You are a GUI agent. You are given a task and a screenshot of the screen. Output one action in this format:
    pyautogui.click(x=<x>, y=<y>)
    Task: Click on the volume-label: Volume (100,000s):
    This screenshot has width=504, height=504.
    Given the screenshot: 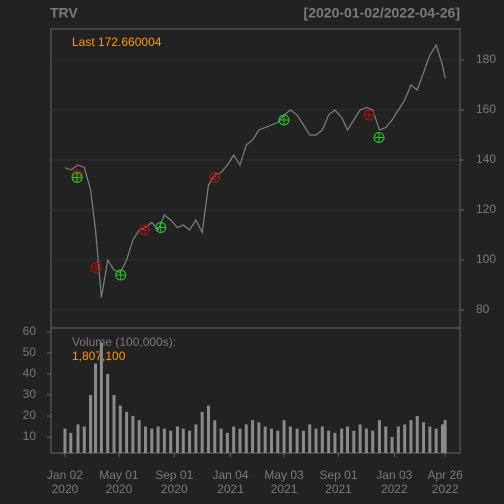 What is the action you would take?
    pyautogui.click(x=124, y=342)
    